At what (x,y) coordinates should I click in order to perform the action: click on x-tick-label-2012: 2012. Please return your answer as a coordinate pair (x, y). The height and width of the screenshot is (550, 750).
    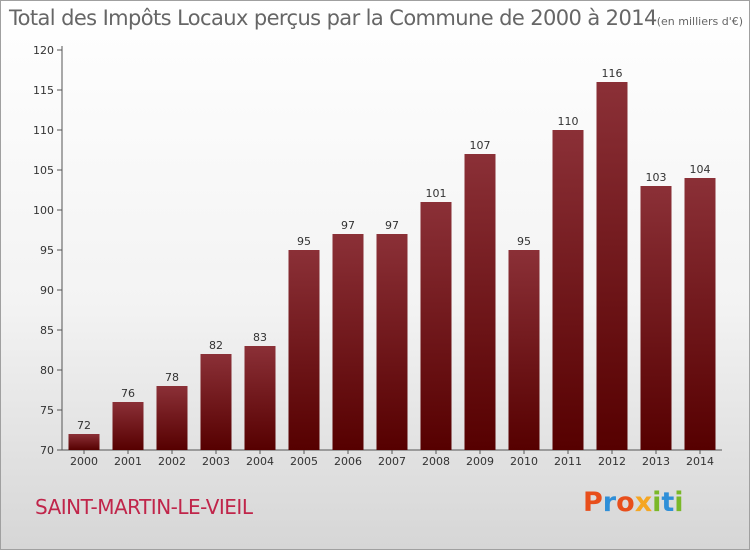
    Looking at the image, I should click on (612, 461).